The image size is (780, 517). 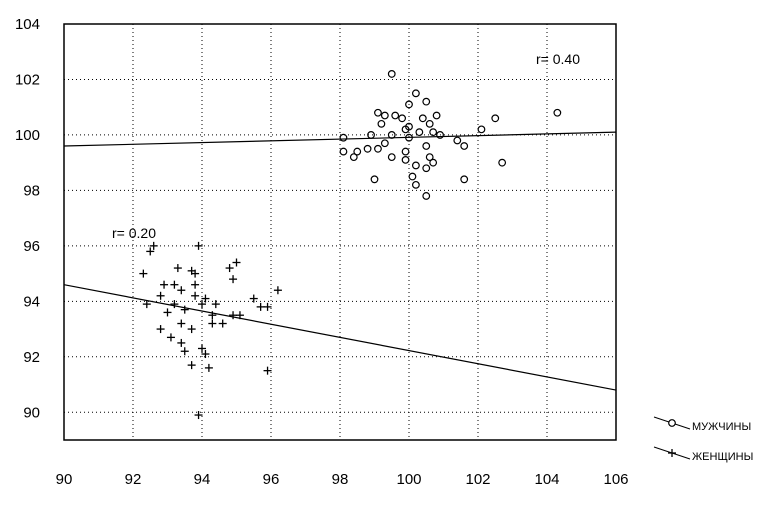 I want to click on legend: МУЖЧИНЫ ЖЕНЩИНЫ, so click(x=703, y=439).